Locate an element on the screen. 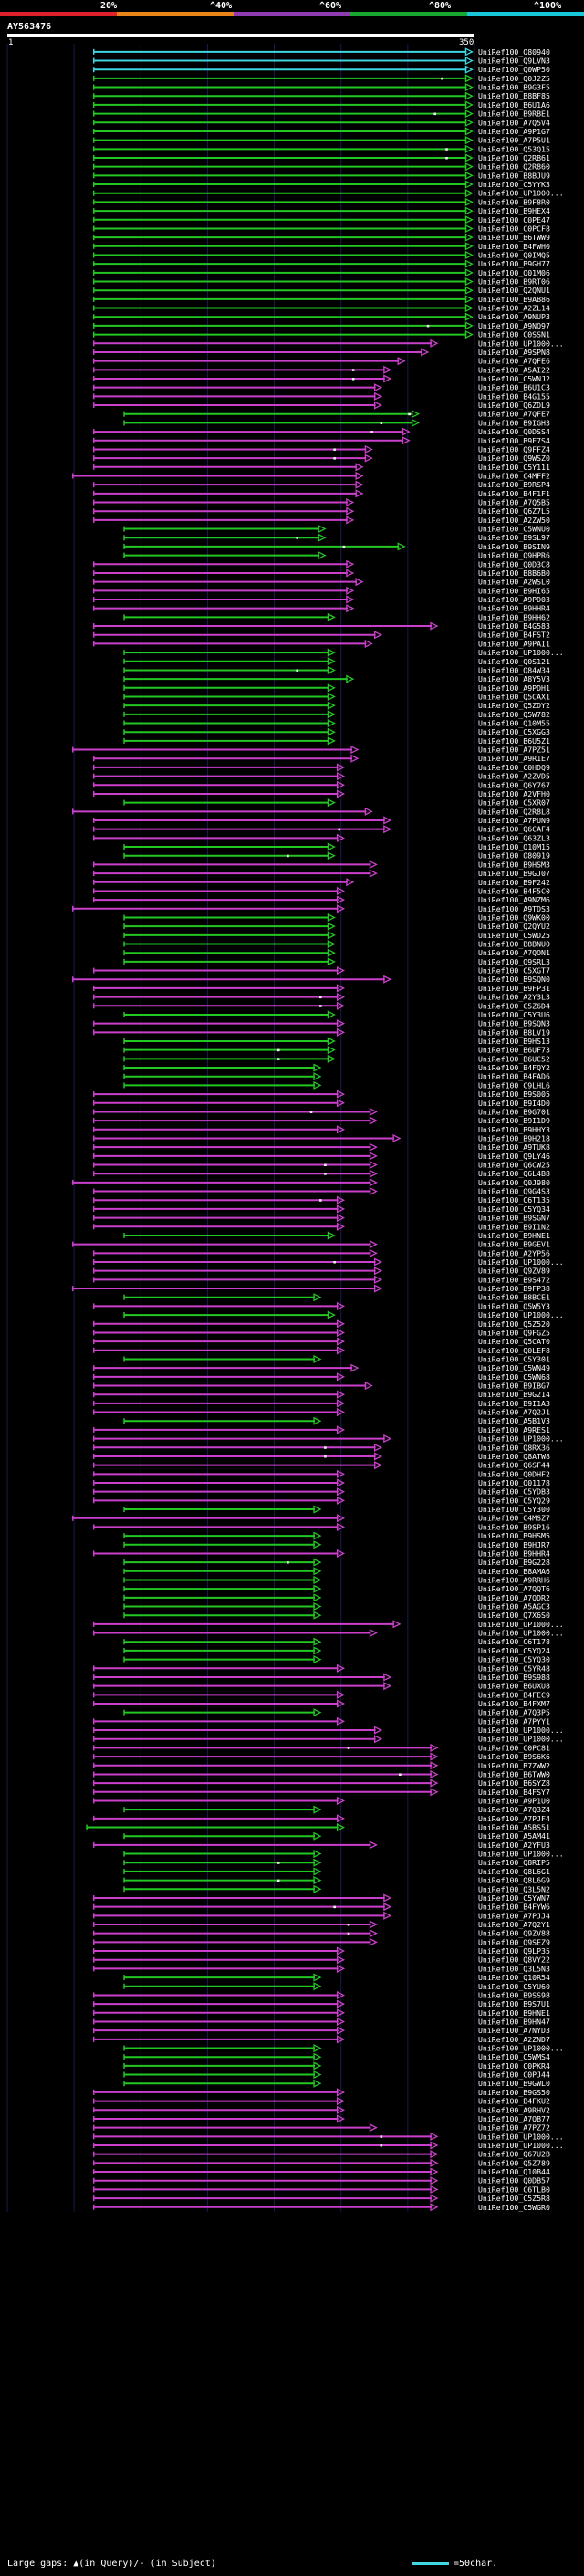 The width and height of the screenshot is (584, 2576). hit-label: UniRef100_A7QFE6 is located at coordinates (514, 361).